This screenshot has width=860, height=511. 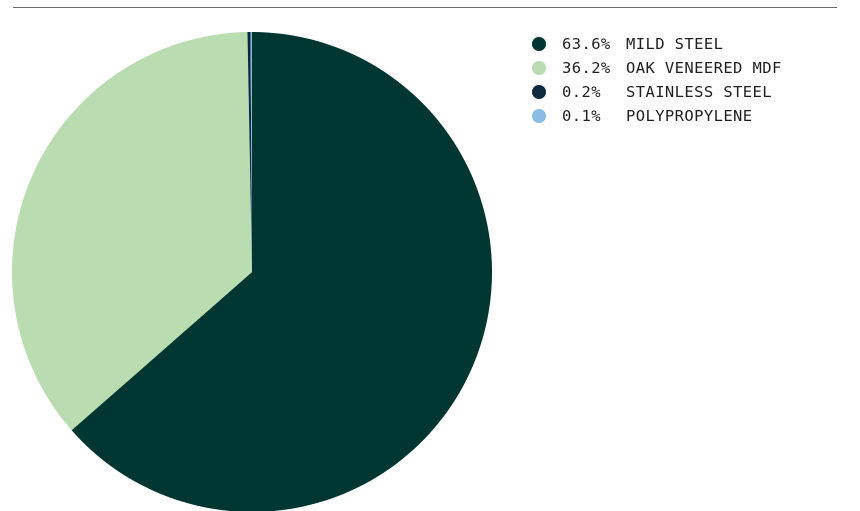 I want to click on legend-percent: 36.2%, so click(x=586, y=67).